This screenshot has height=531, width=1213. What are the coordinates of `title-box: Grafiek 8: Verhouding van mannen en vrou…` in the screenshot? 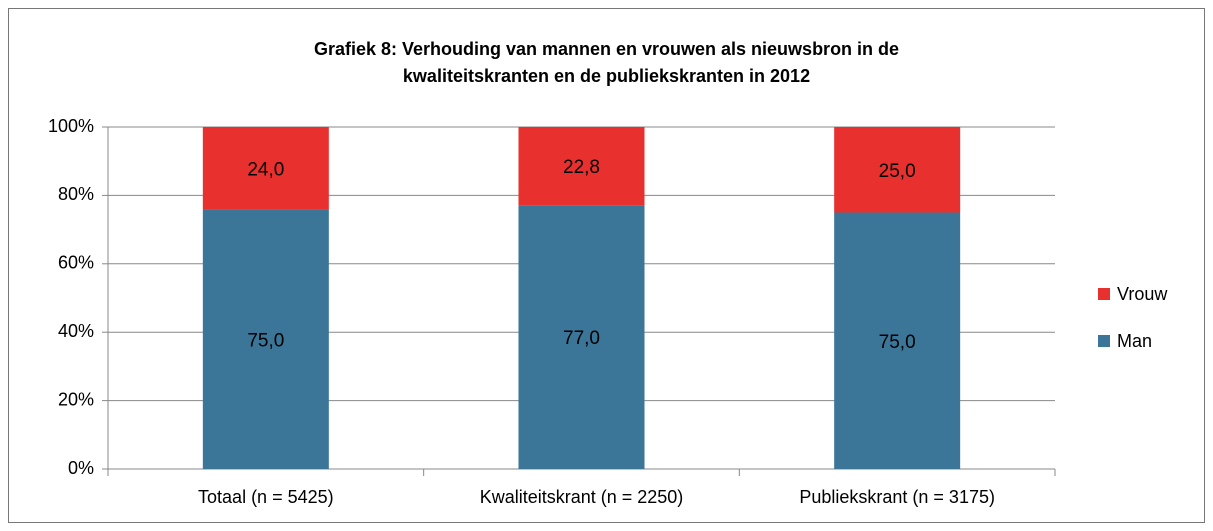 It's located at (606, 63).